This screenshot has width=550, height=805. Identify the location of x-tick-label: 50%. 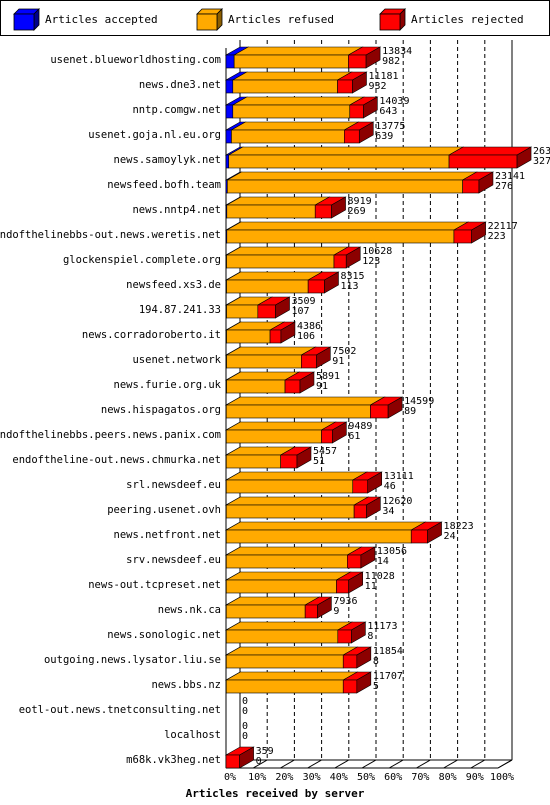
(366, 777).